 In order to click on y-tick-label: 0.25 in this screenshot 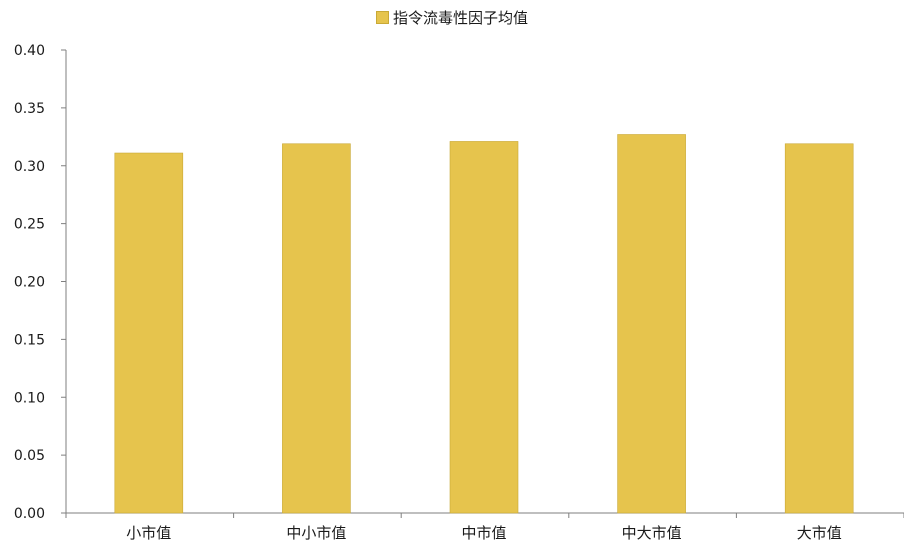, I will do `click(29, 225)`.